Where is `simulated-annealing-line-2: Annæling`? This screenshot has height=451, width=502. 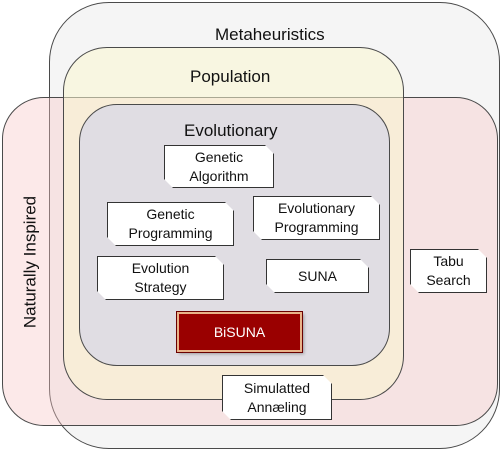 simulated-annealing-line-2: Annæling is located at coordinates (277, 406).